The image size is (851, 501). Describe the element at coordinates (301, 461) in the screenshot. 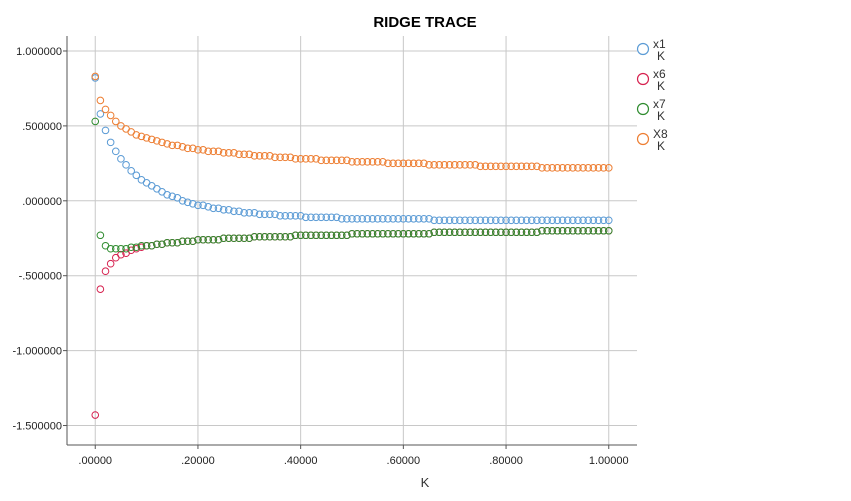

I see `x-tick-label: .40000` at that location.